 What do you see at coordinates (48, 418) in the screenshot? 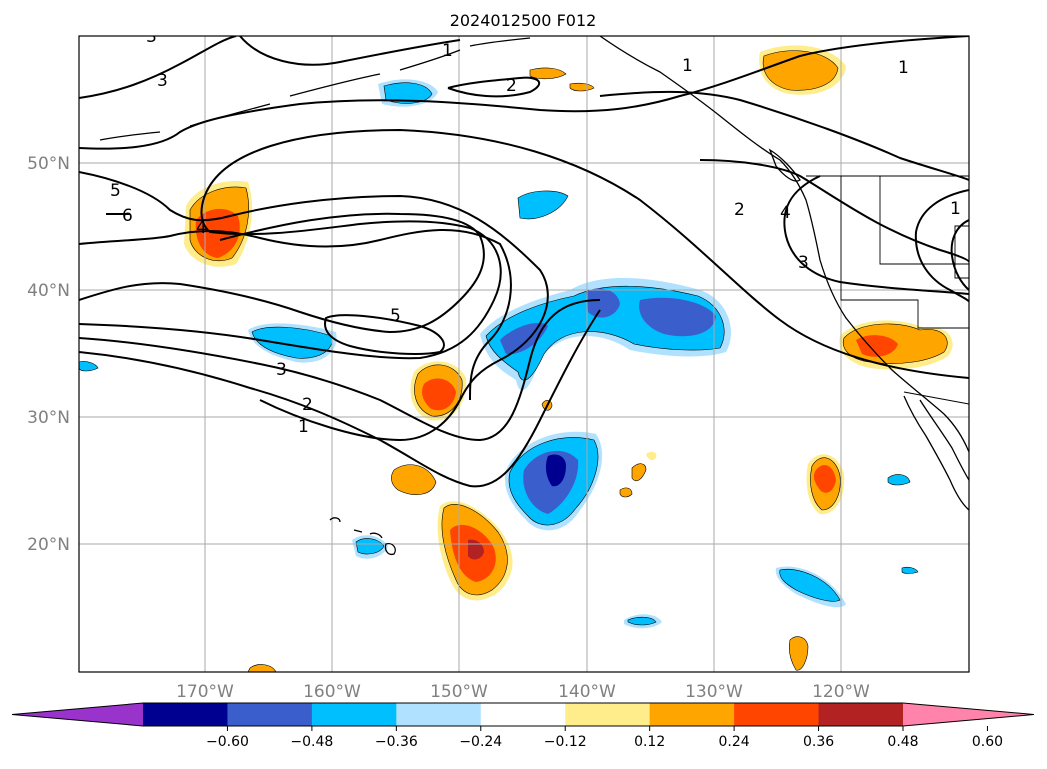
I see `lat-label: 30°N` at bounding box center [48, 418].